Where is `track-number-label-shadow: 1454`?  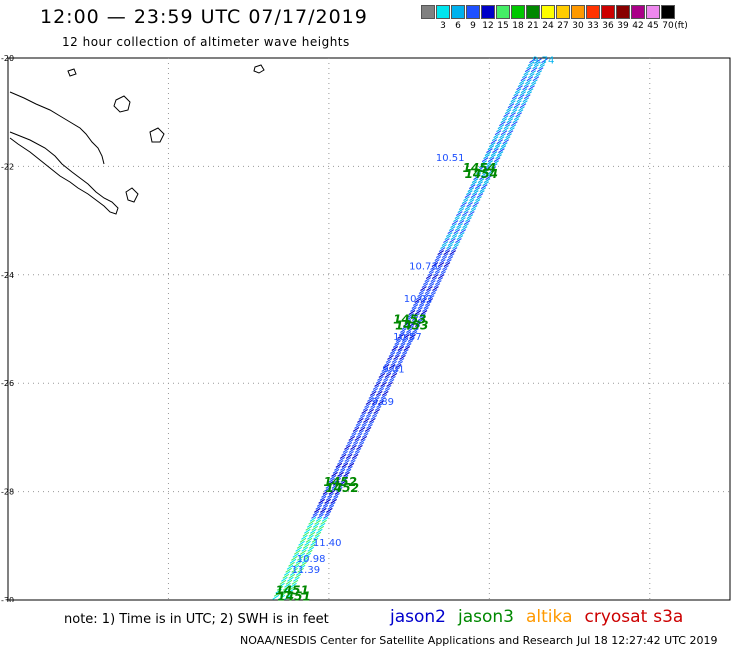 track-number-label-shadow: 1454 is located at coordinates (481, 174).